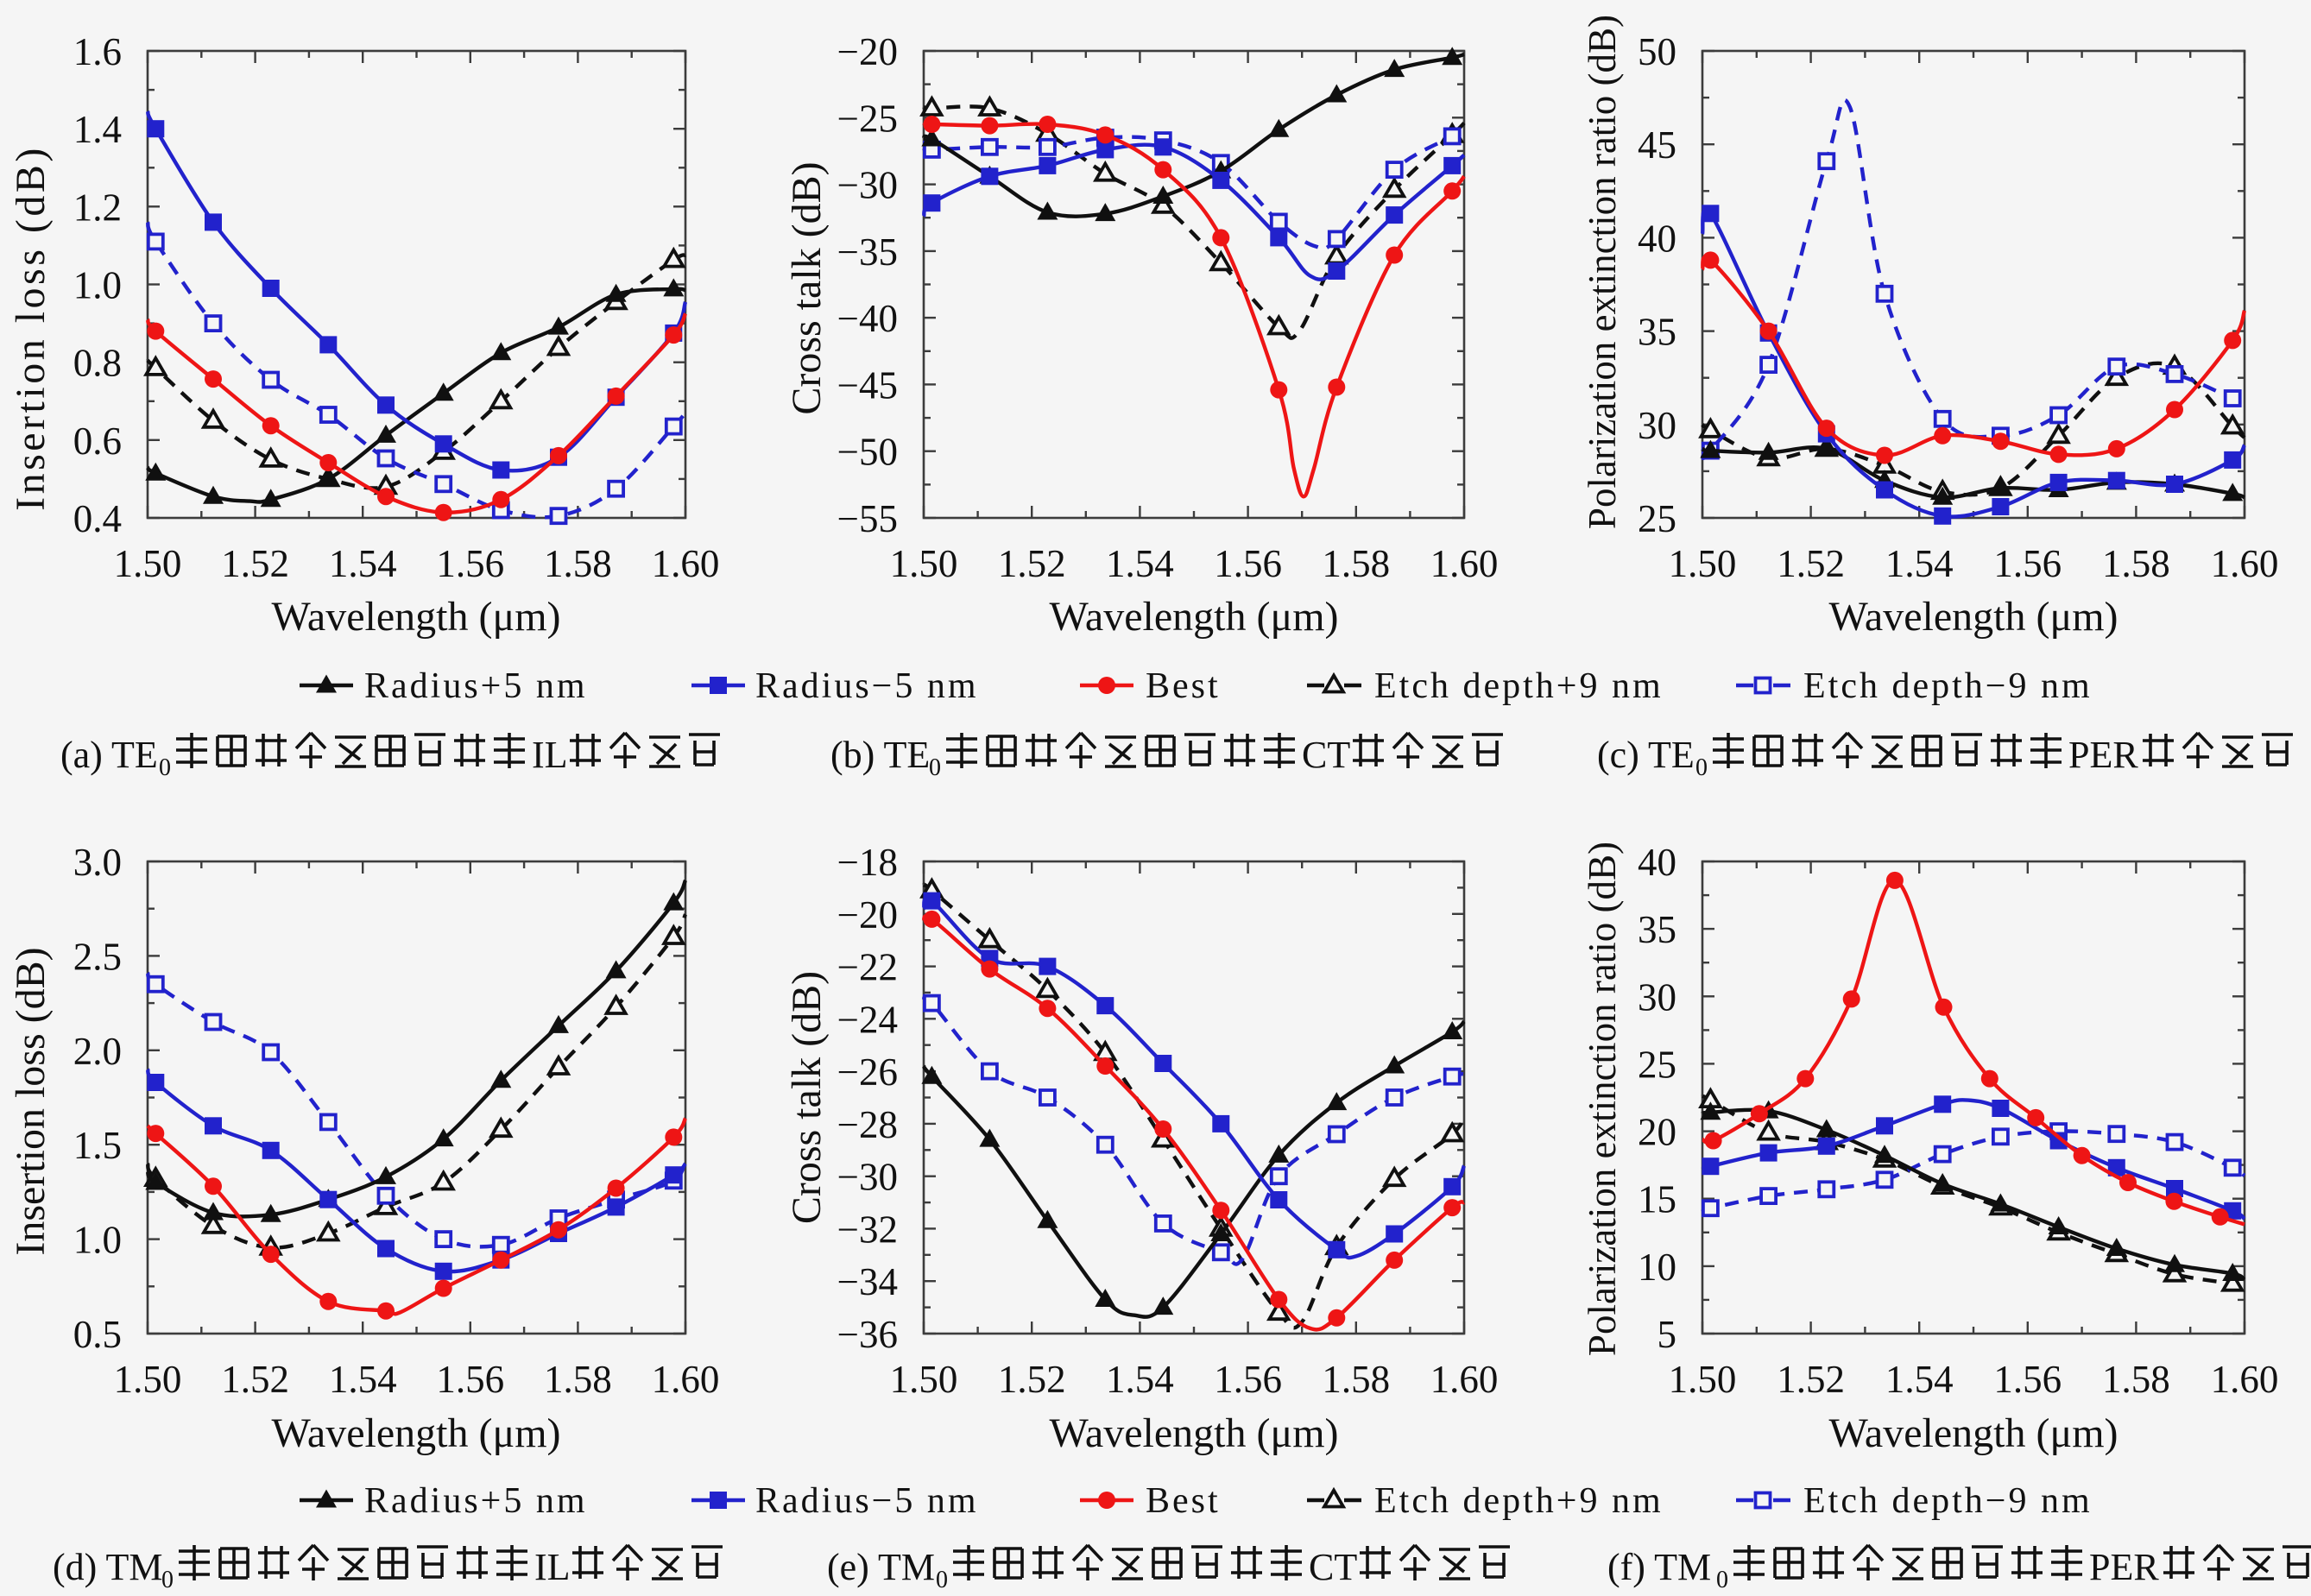 This screenshot has width=2311, height=1596. Describe the element at coordinates (1657, 238) in the screenshot. I see `svg-text: 40` at that location.